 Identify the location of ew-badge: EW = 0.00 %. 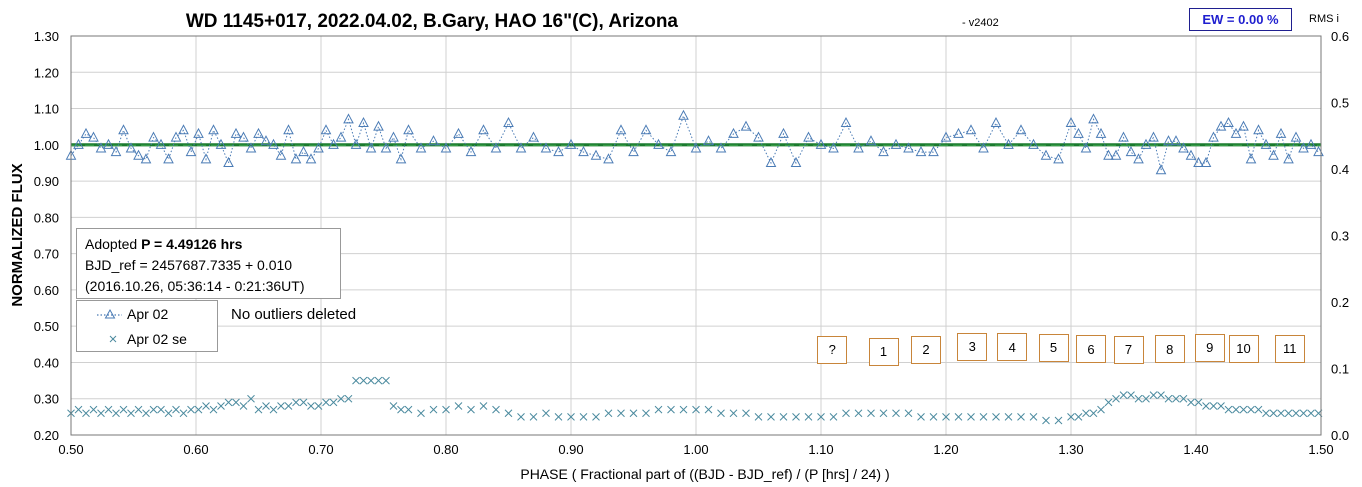
(1240, 19).